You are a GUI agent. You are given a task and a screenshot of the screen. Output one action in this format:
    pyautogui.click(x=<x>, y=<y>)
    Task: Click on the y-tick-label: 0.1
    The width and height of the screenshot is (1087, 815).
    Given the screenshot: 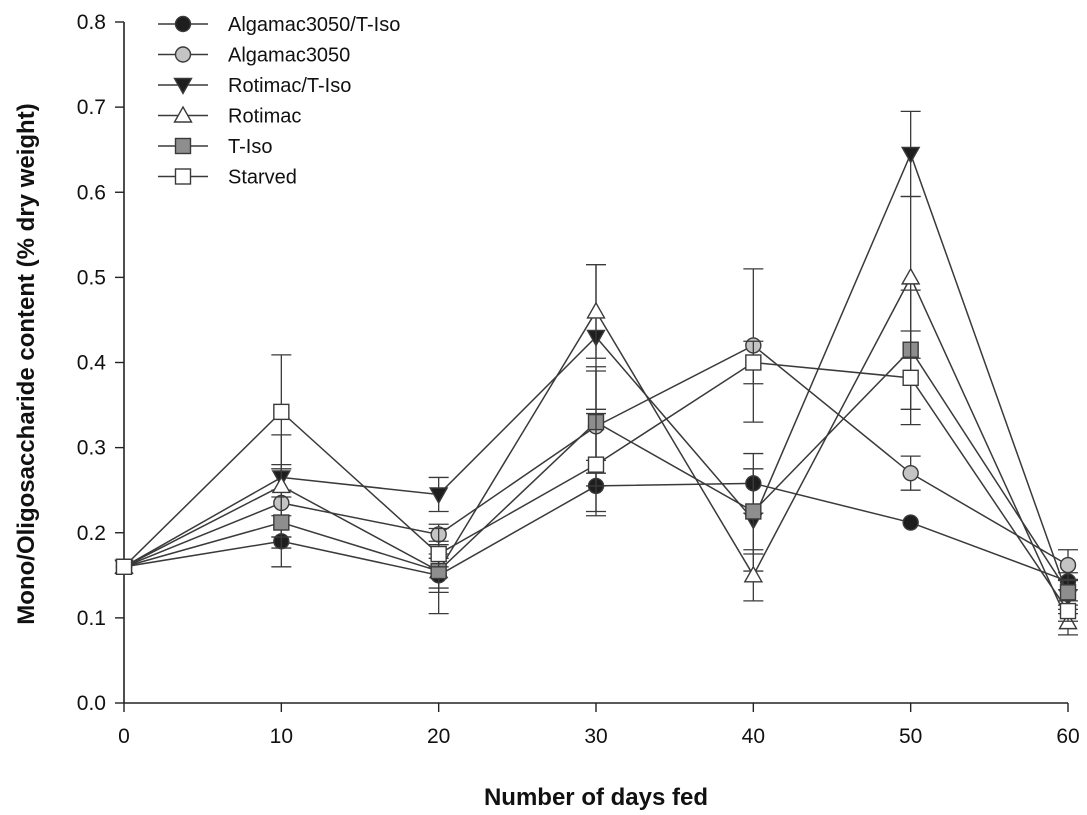 What is the action you would take?
    pyautogui.click(x=91, y=618)
    